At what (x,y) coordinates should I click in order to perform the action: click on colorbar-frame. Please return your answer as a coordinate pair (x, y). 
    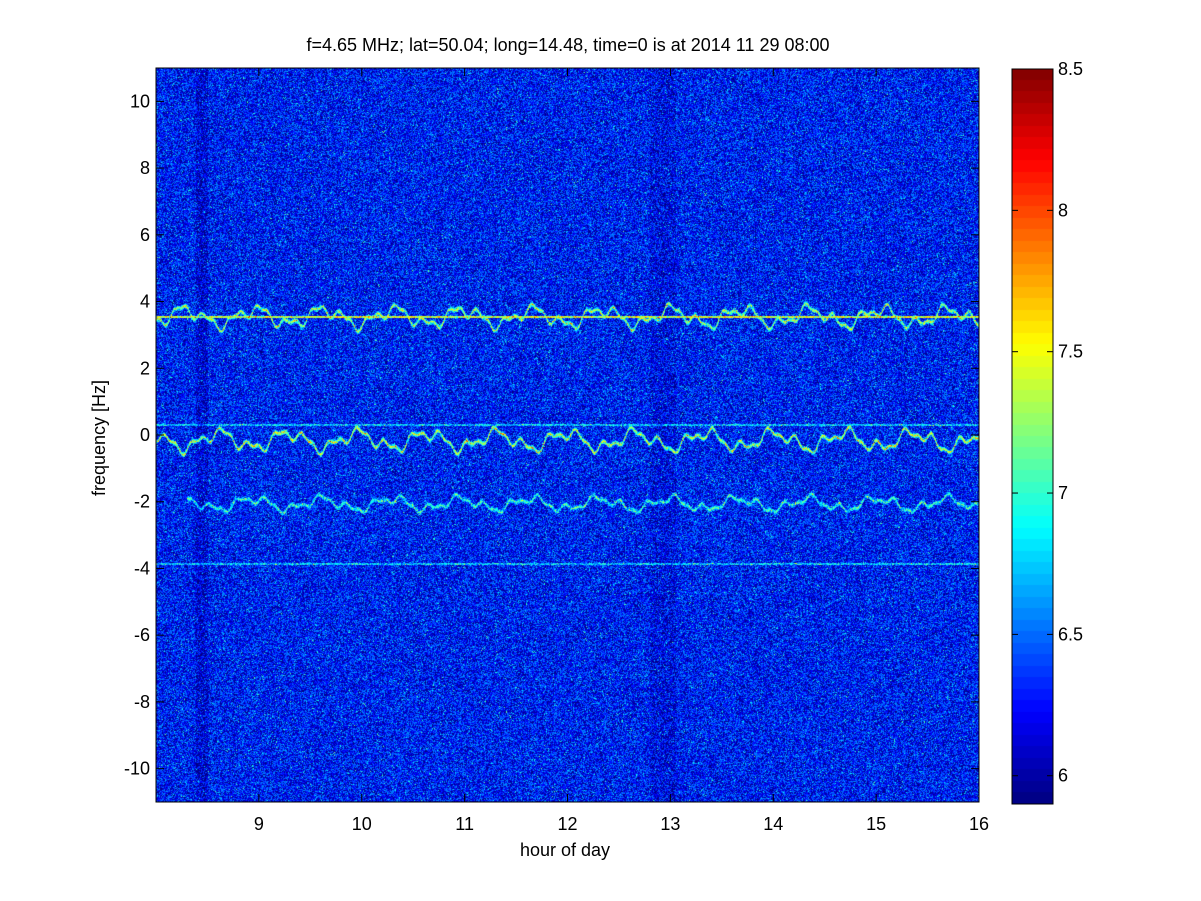
    Looking at the image, I should click on (1032, 436).